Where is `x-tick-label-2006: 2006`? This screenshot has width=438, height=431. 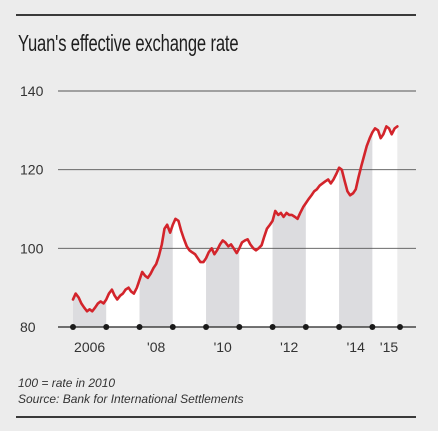
x-tick-label-2006: 2006 is located at coordinates (89, 347).